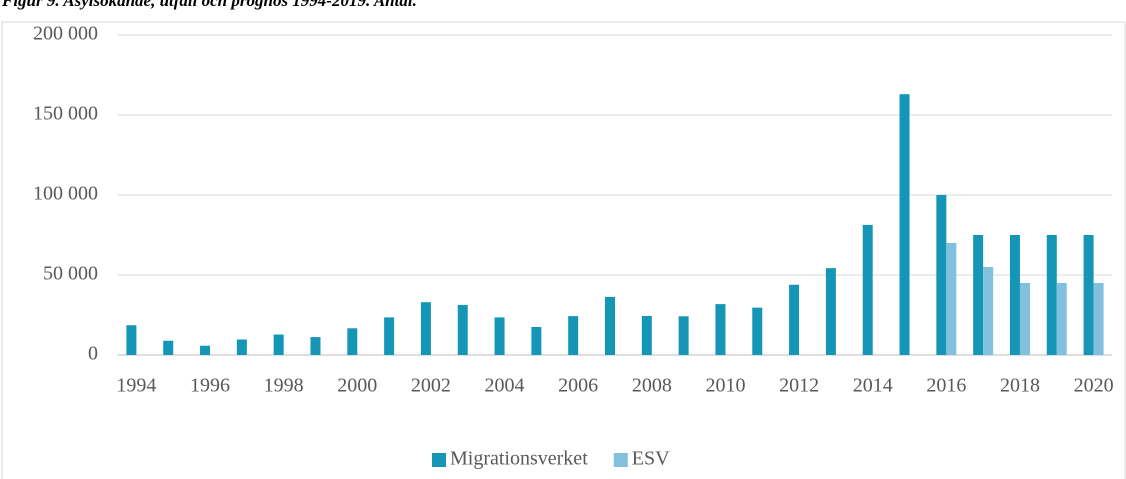 The image size is (1126, 479). What do you see at coordinates (725, 386) in the screenshot?
I see `x-tick-label: 2010` at bounding box center [725, 386].